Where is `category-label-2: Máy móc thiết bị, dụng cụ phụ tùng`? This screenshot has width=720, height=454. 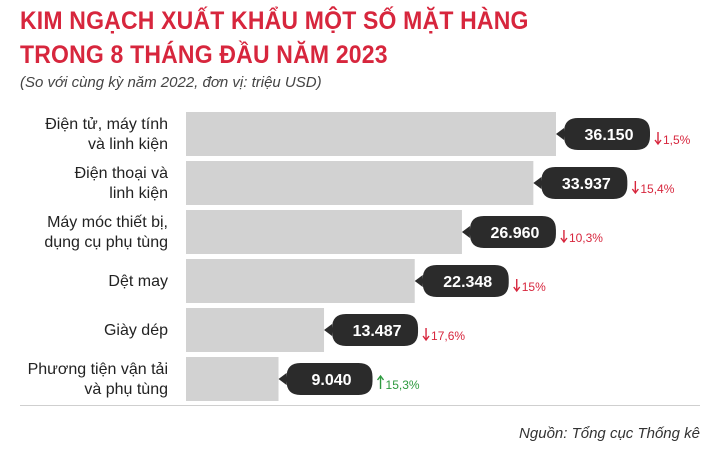
category-label-2: Máy móc thiết bị, dụng cụ phụ tùng is located at coordinates (106, 232).